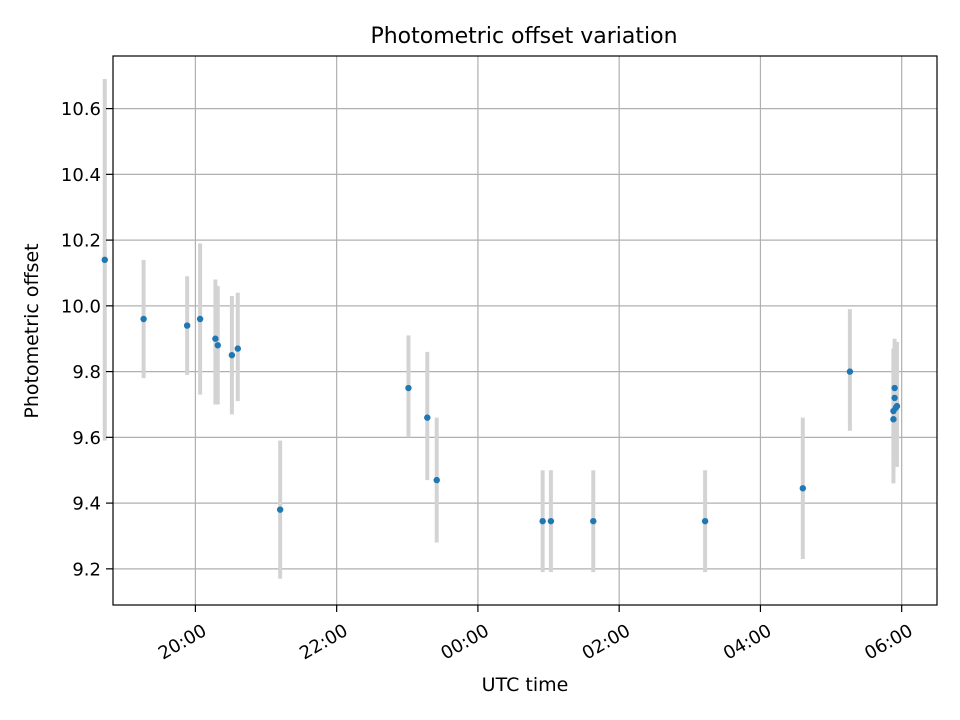  Describe the element at coordinates (464, 642) in the screenshot. I see `x-tick-label: 00:00` at that location.